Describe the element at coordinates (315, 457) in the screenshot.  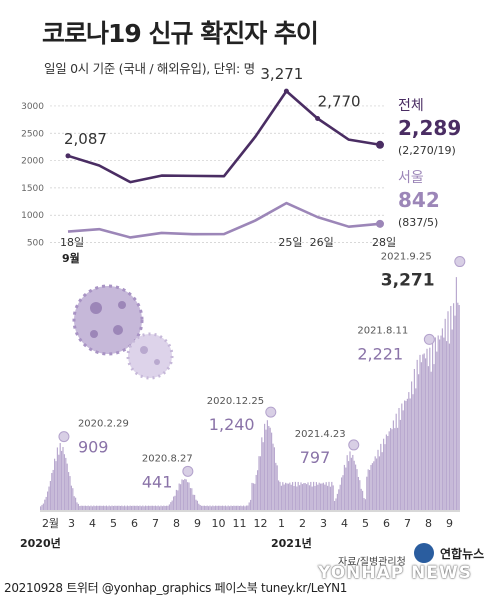
I see `peak-value: 797` at that location.